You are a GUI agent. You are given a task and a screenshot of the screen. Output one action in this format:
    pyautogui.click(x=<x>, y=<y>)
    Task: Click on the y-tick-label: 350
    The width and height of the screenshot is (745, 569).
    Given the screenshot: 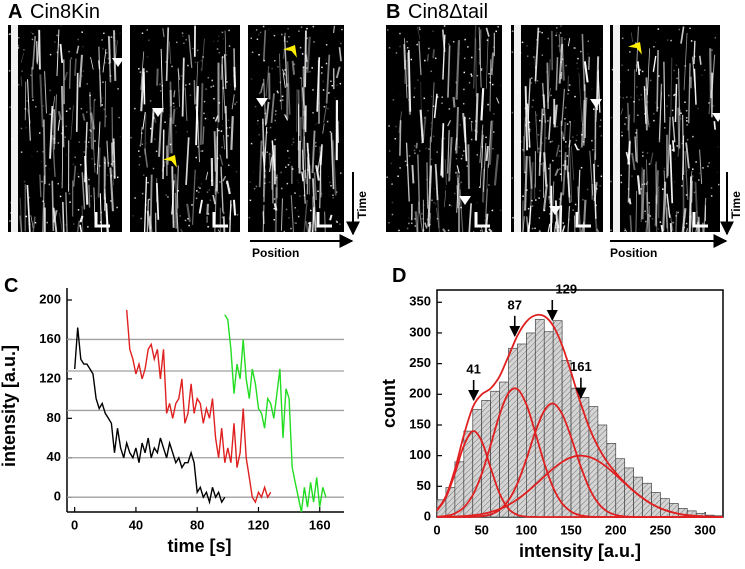 What is the action you would take?
    pyautogui.click(x=420, y=301)
    